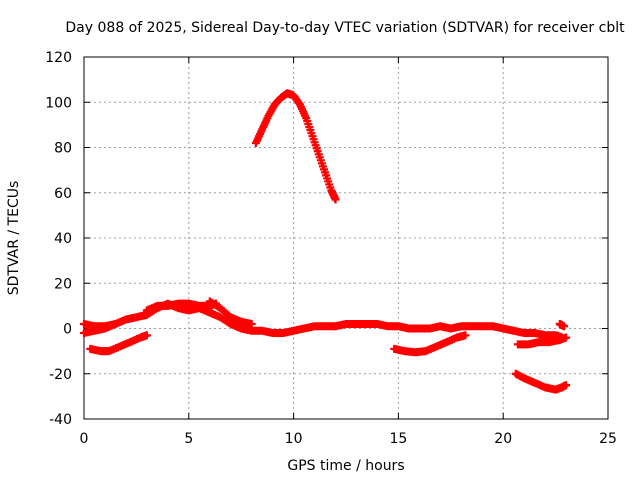 Image resolution: width=640 pixels, height=480 pixels. I want to click on x-tick-label: 5, so click(188, 439).